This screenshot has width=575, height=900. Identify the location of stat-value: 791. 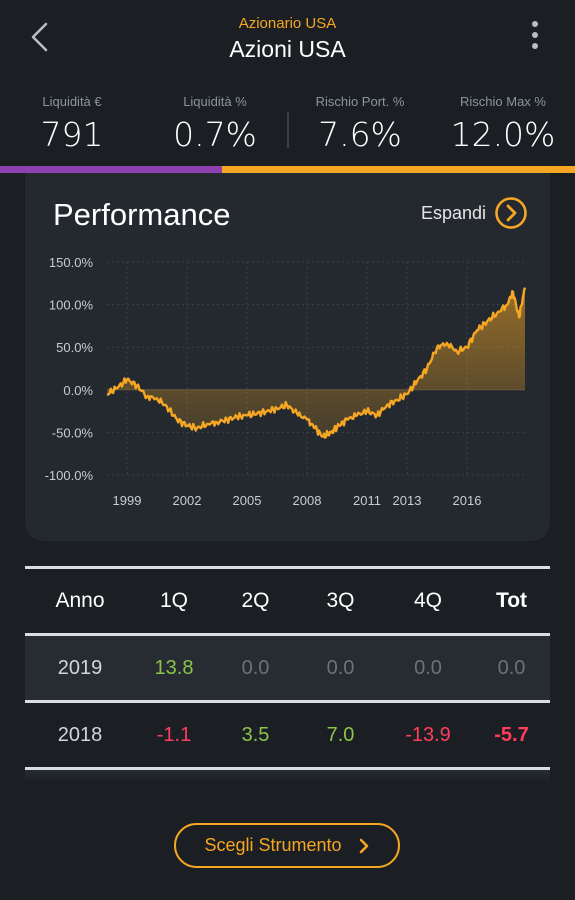
(72, 134).